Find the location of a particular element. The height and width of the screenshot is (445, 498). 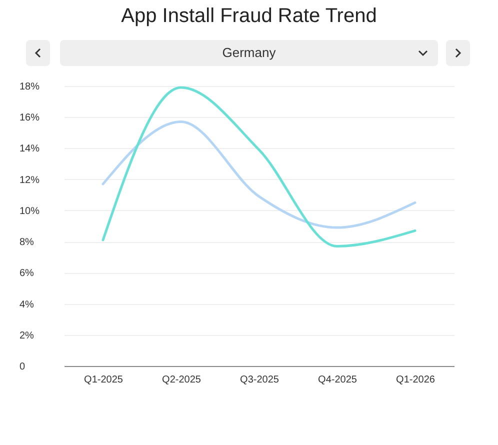

y-tick-label: 8% is located at coordinates (27, 242).